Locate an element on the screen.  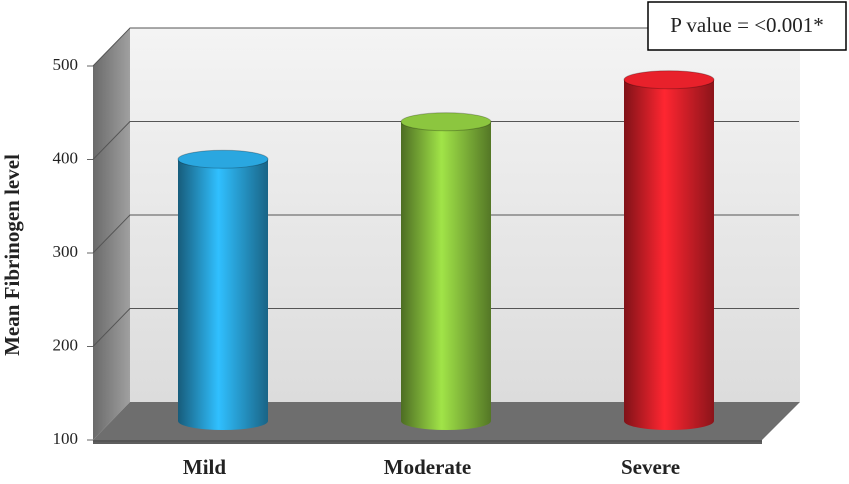
y-tick-label: 100 is located at coordinates (66, 438).